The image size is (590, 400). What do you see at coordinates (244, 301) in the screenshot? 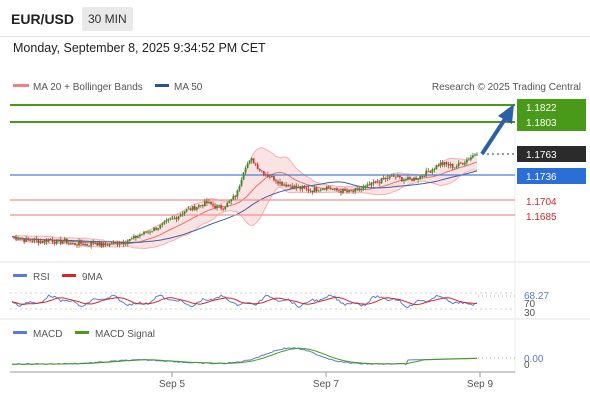
I see `rsi-9ma-line` at bounding box center [244, 301].